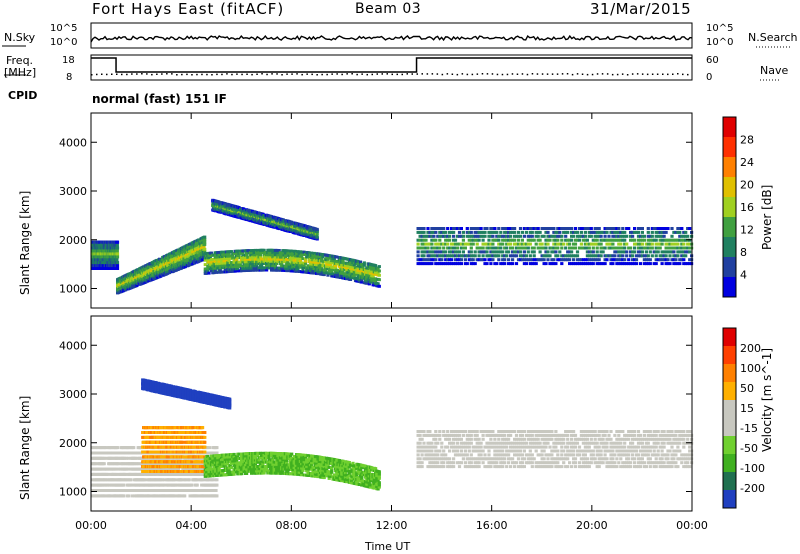 Image resolution: width=800 pixels, height=554 pixels. Describe the element at coordinates (64, 42) in the screenshot. I see `nsky-tick-low: 10^0` at that location.